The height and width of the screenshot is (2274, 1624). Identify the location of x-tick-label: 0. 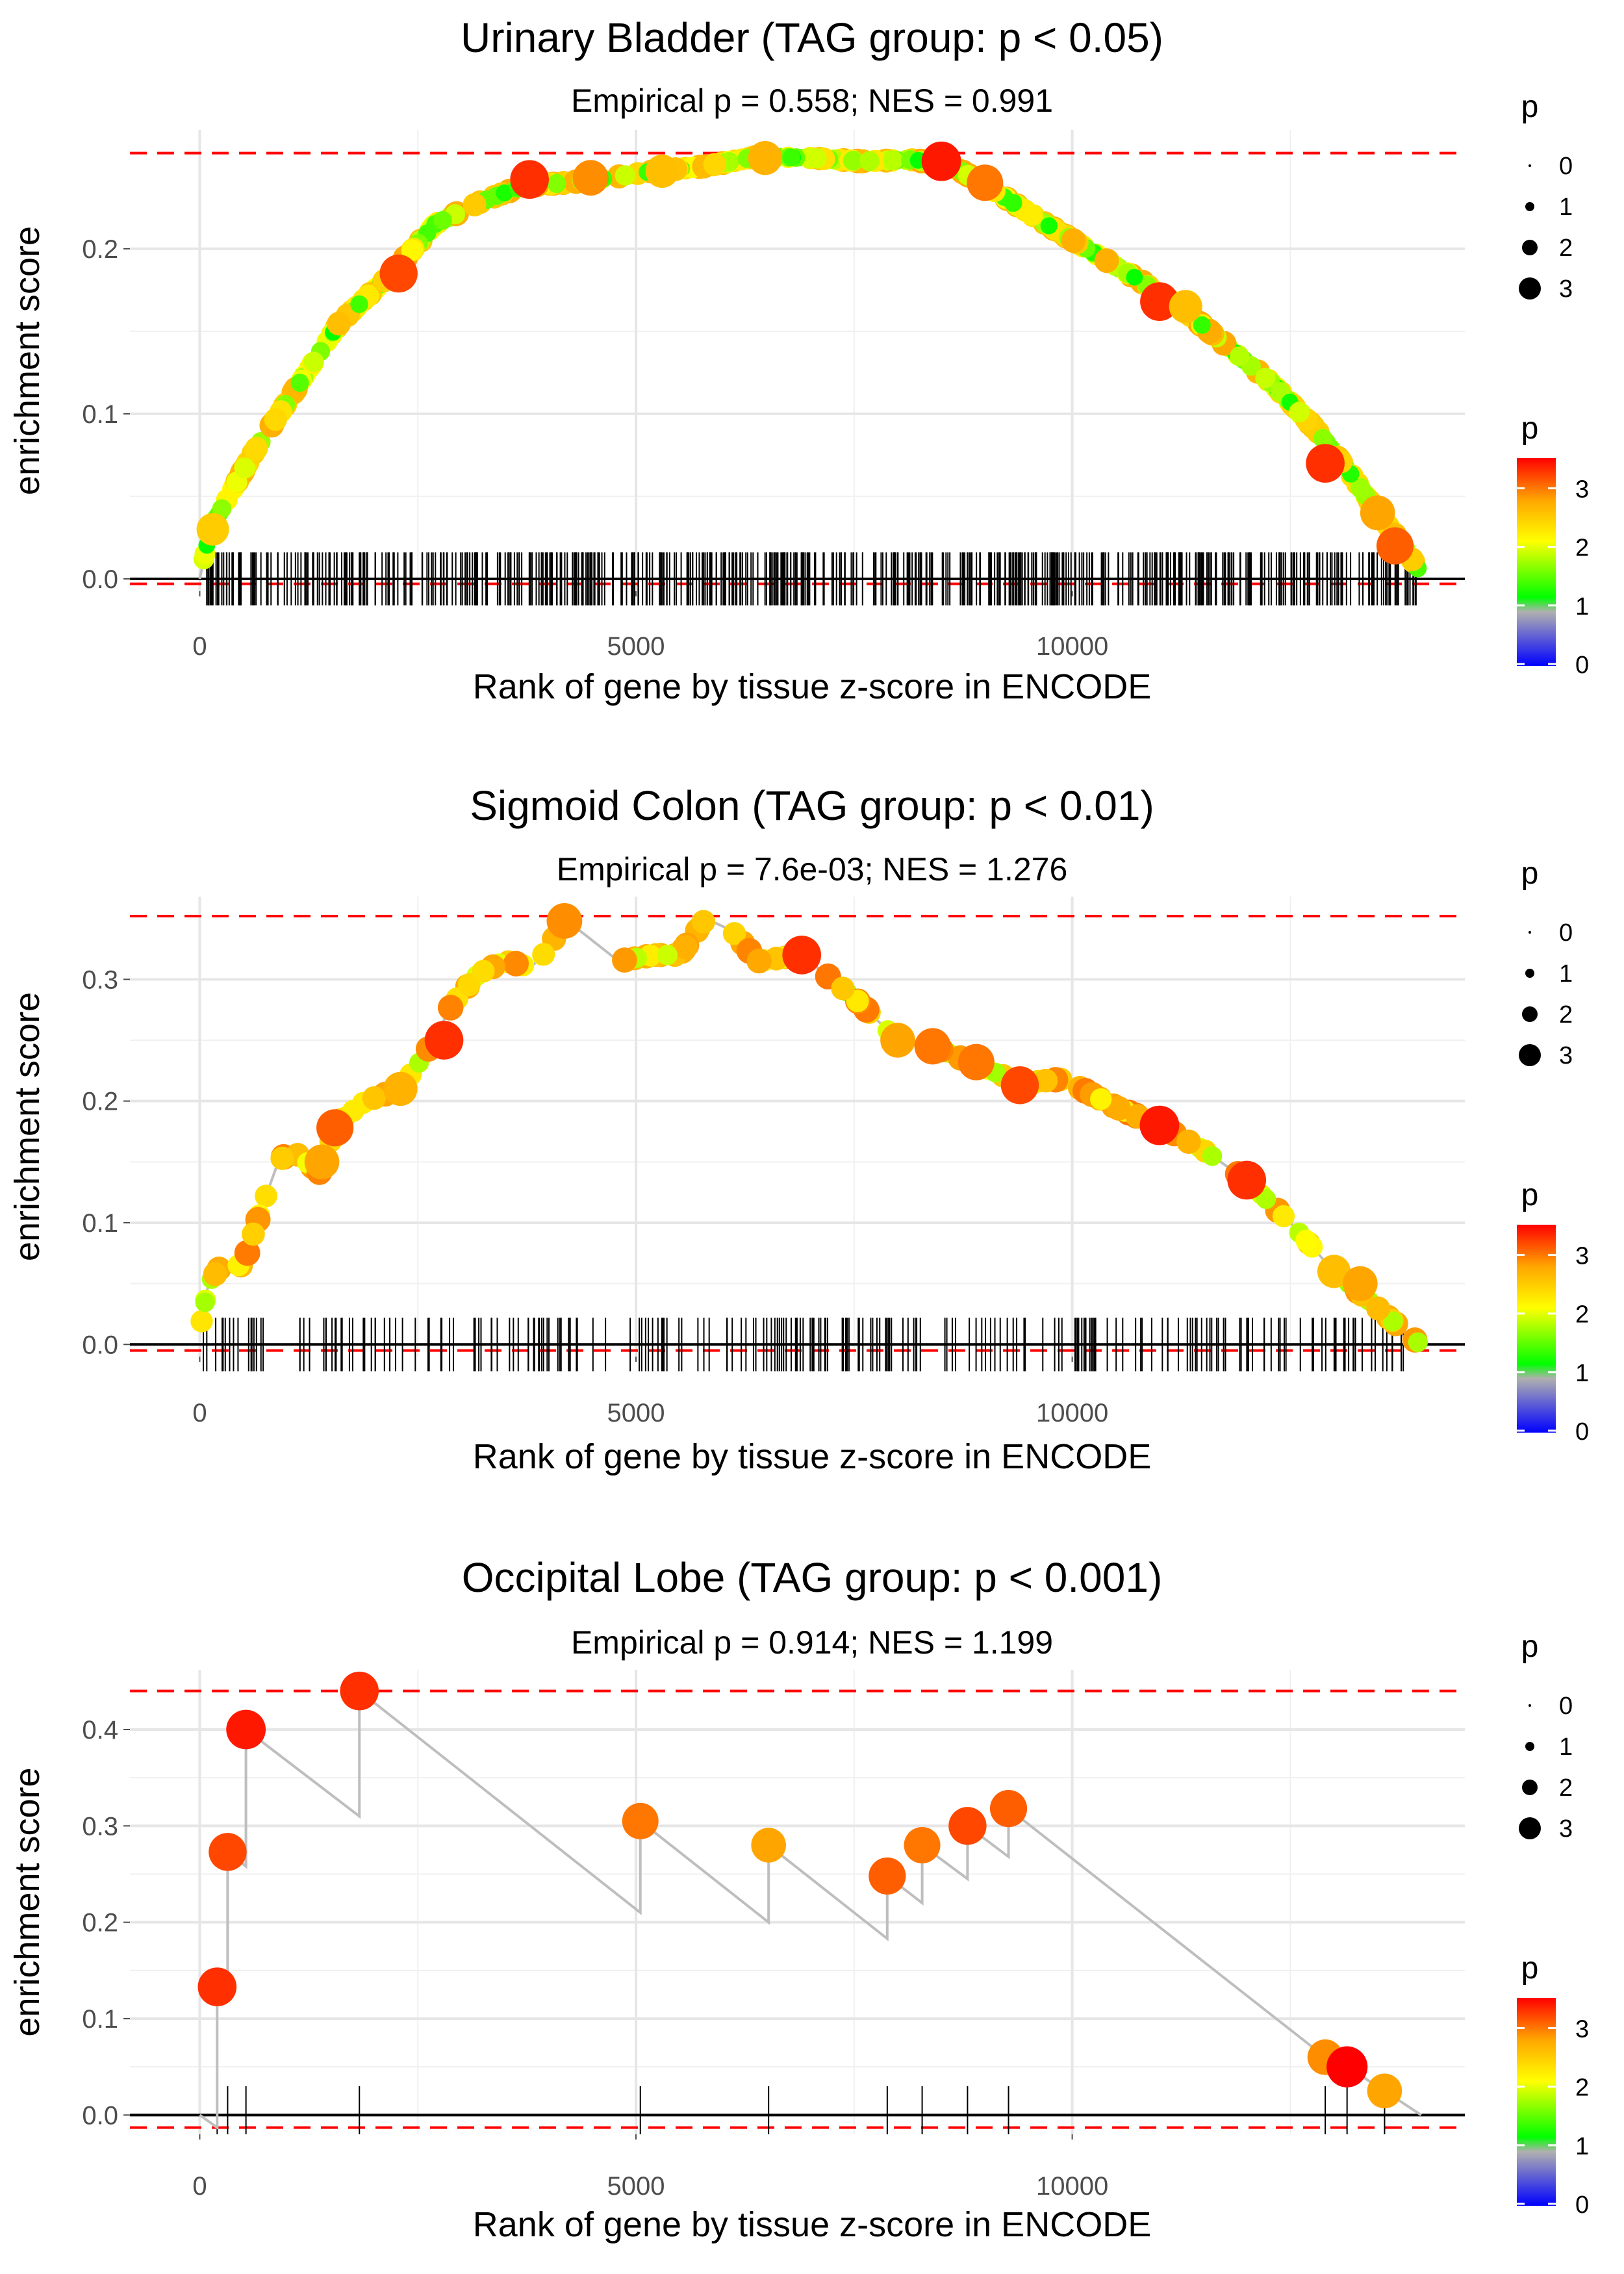
(199, 1413).